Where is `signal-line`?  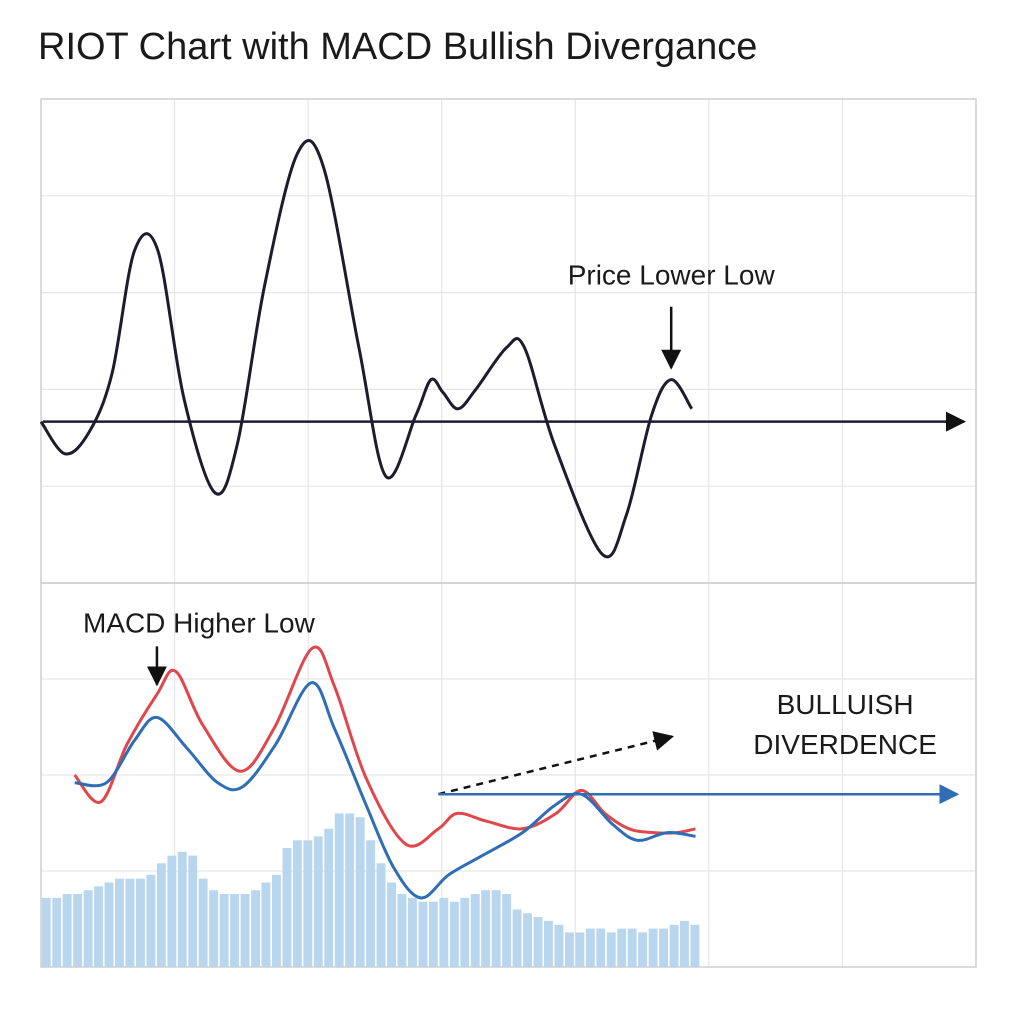
signal-line is located at coordinates (385, 790).